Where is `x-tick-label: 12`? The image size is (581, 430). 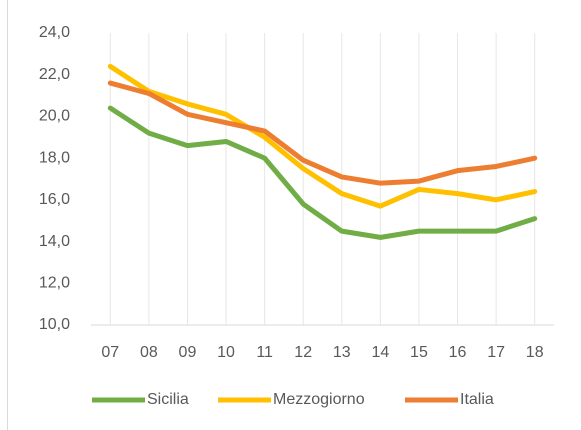
x-tick-label: 12 is located at coordinates (303, 352).